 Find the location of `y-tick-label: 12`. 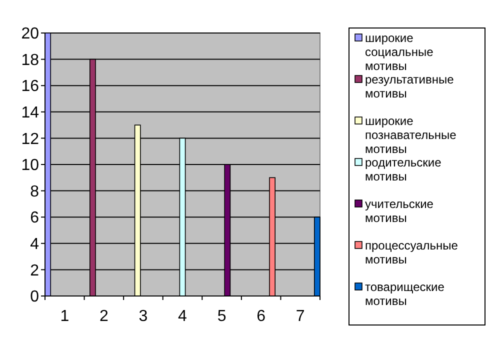

y-tick-label: 12 is located at coordinates (30, 139).